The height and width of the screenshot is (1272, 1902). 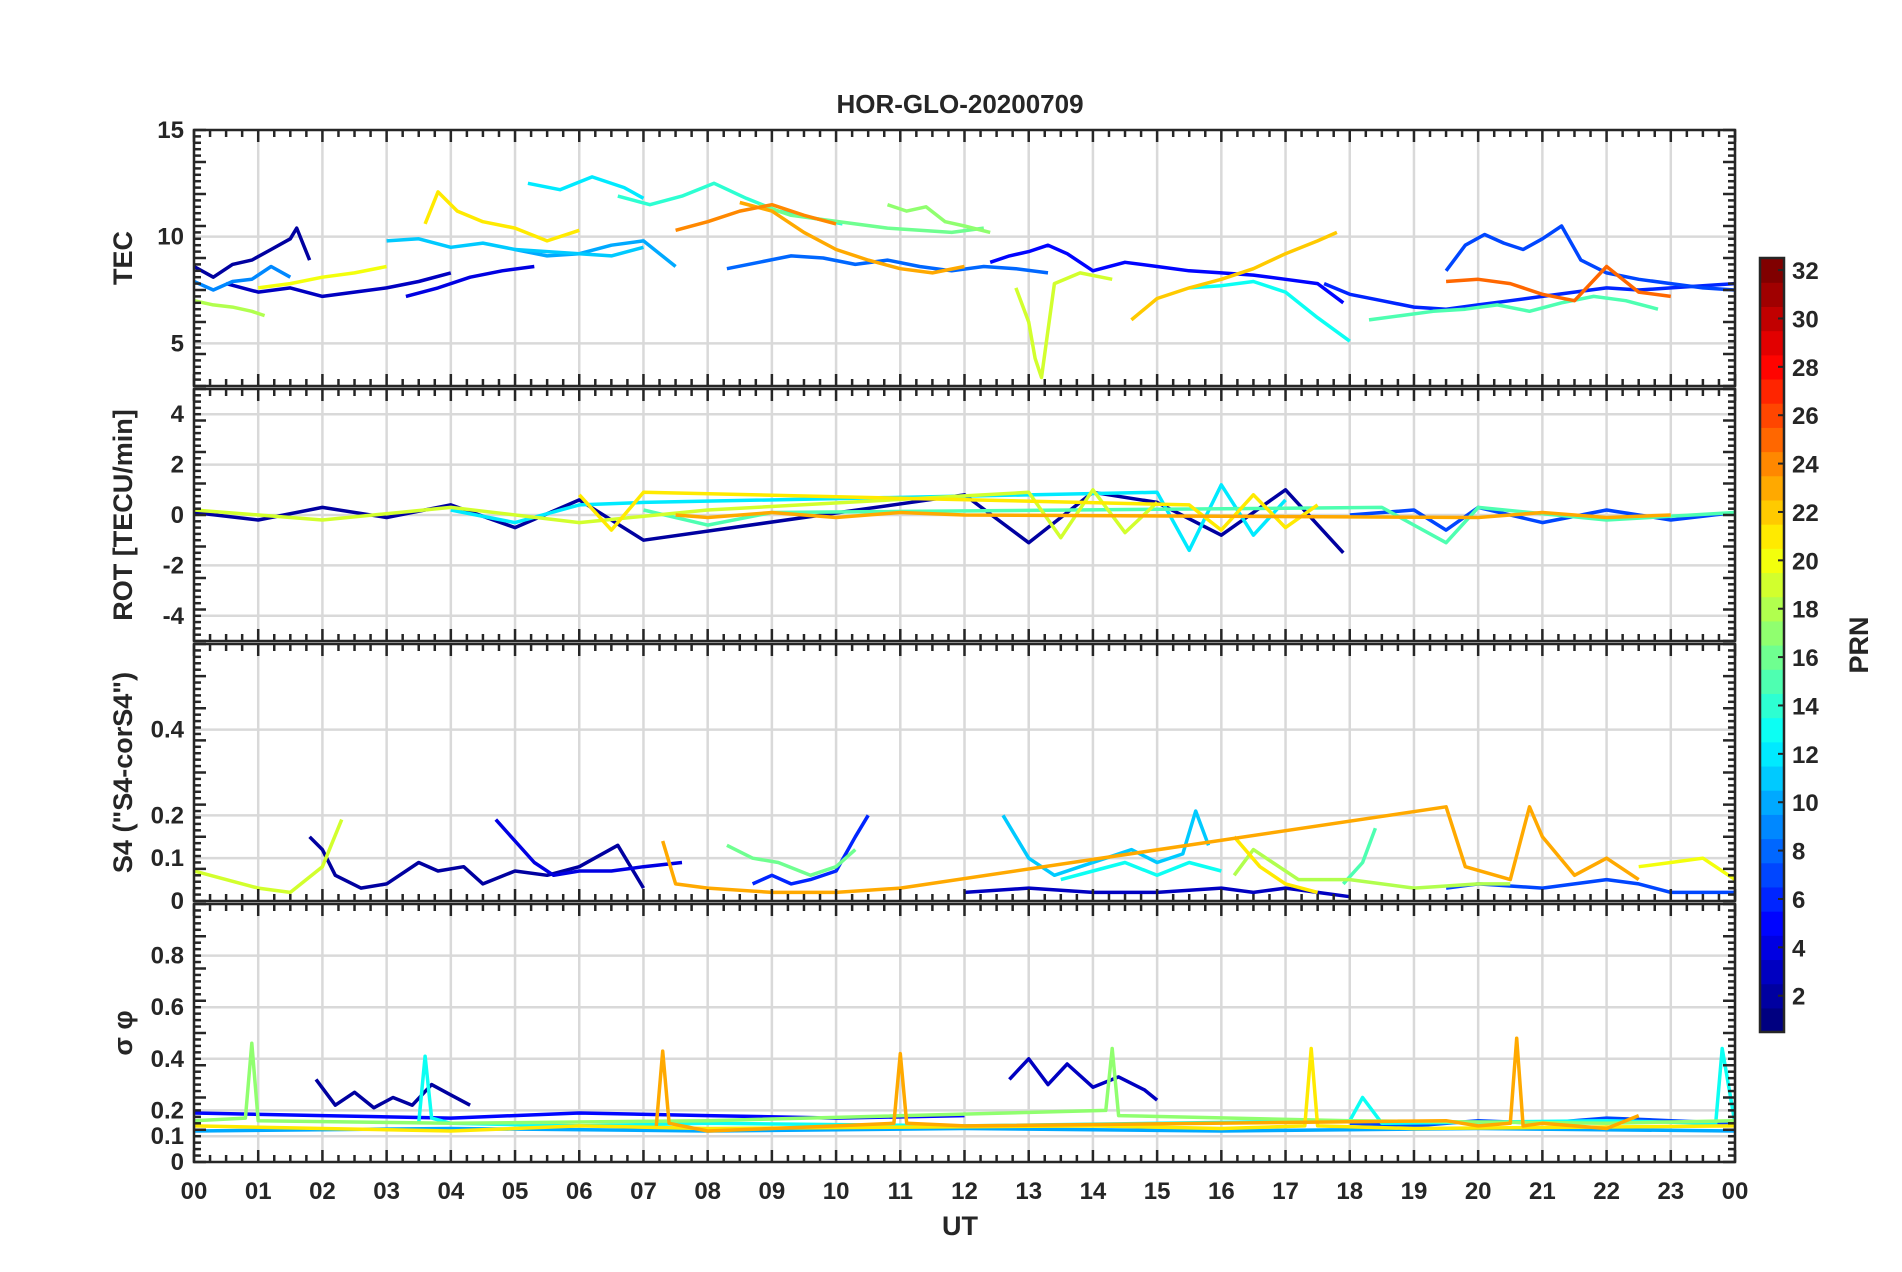 What do you see at coordinates (1349, 1191) in the screenshot?
I see `x-tick-label: 18` at bounding box center [1349, 1191].